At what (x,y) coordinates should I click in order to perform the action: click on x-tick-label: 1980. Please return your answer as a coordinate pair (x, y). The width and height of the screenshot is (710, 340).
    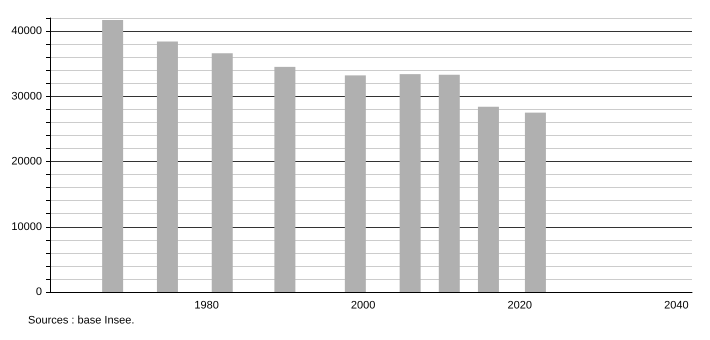
    Looking at the image, I should click on (206, 306).